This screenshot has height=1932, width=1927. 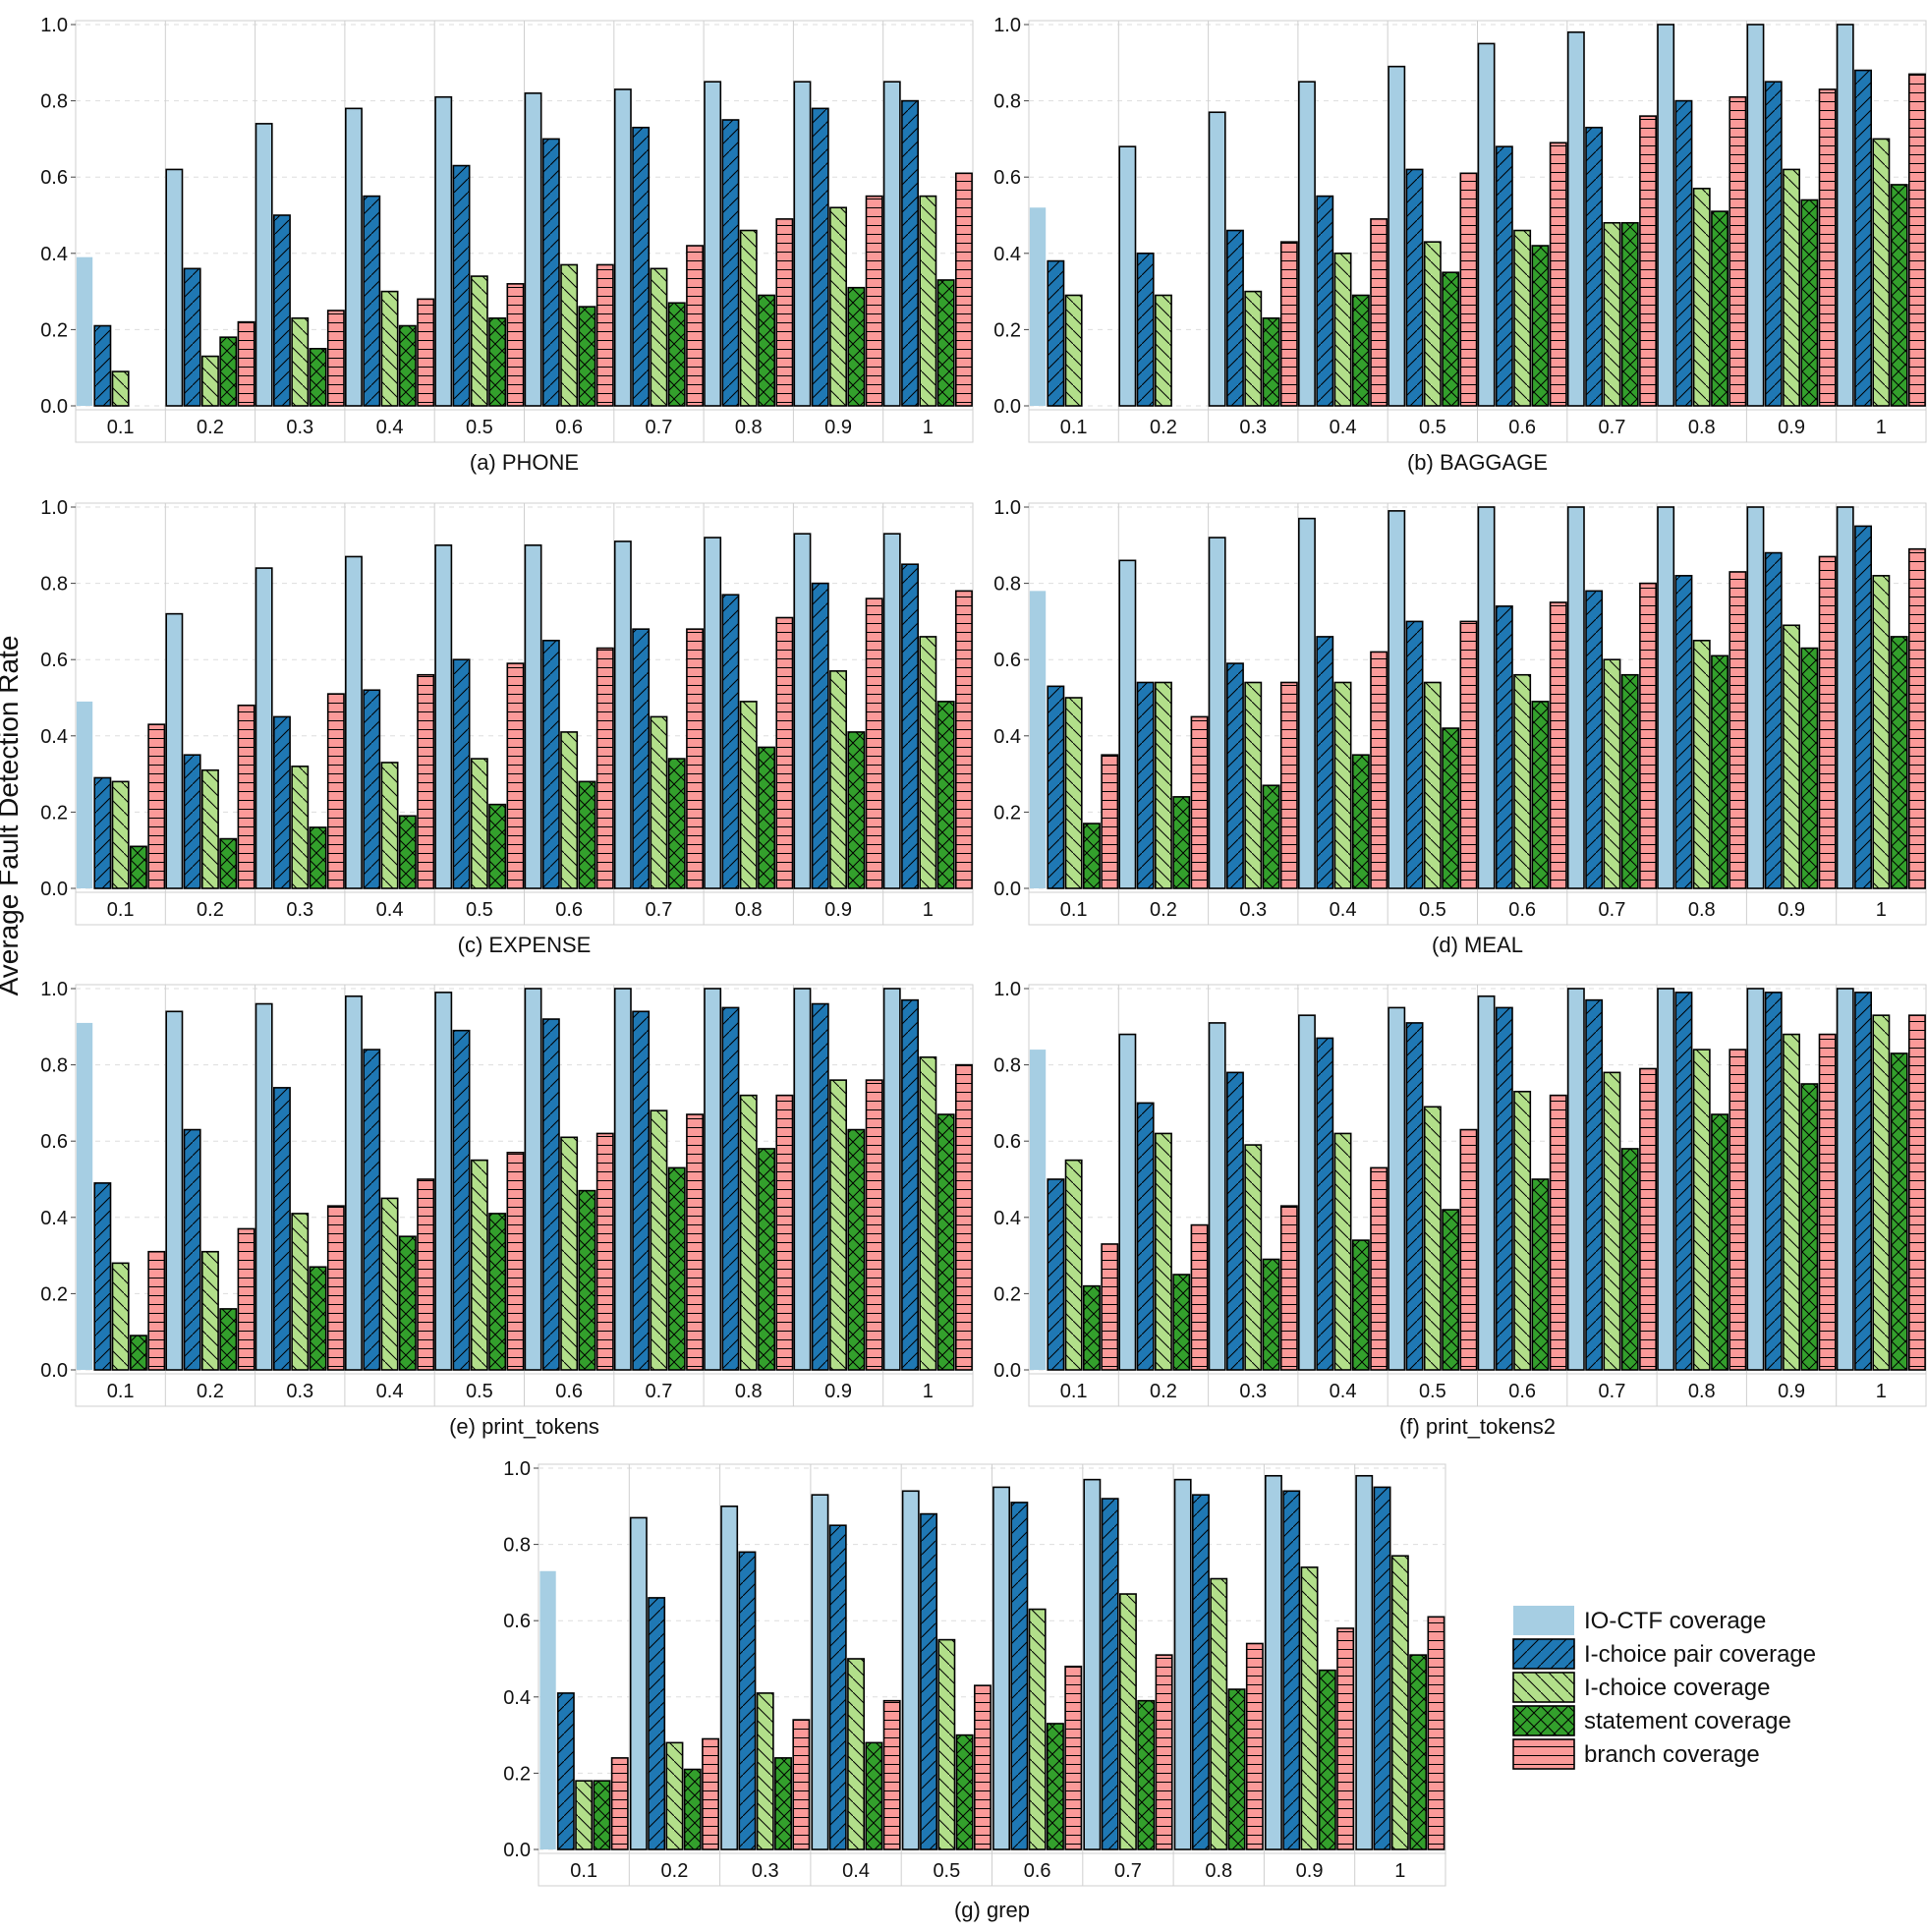 What do you see at coordinates (1639, 1620) in the screenshot?
I see `legend-item: IO-CTF coverage` at bounding box center [1639, 1620].